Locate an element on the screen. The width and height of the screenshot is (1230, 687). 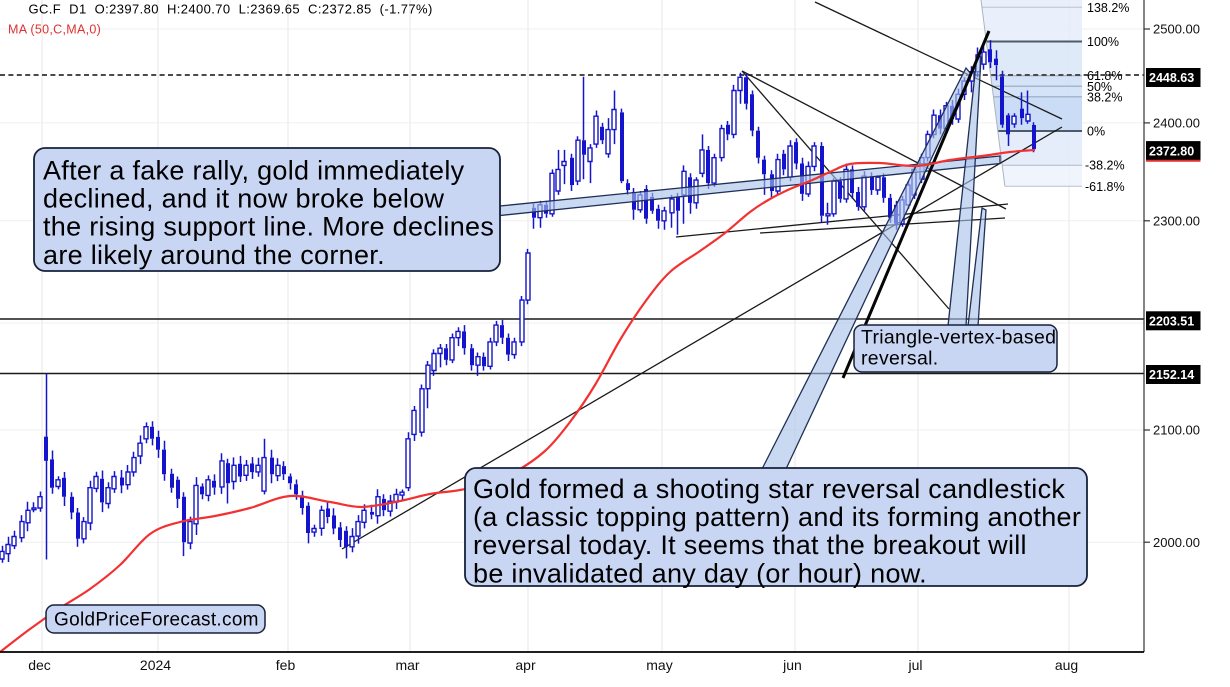
svg-text: 2000.00 is located at coordinates (1176, 542).